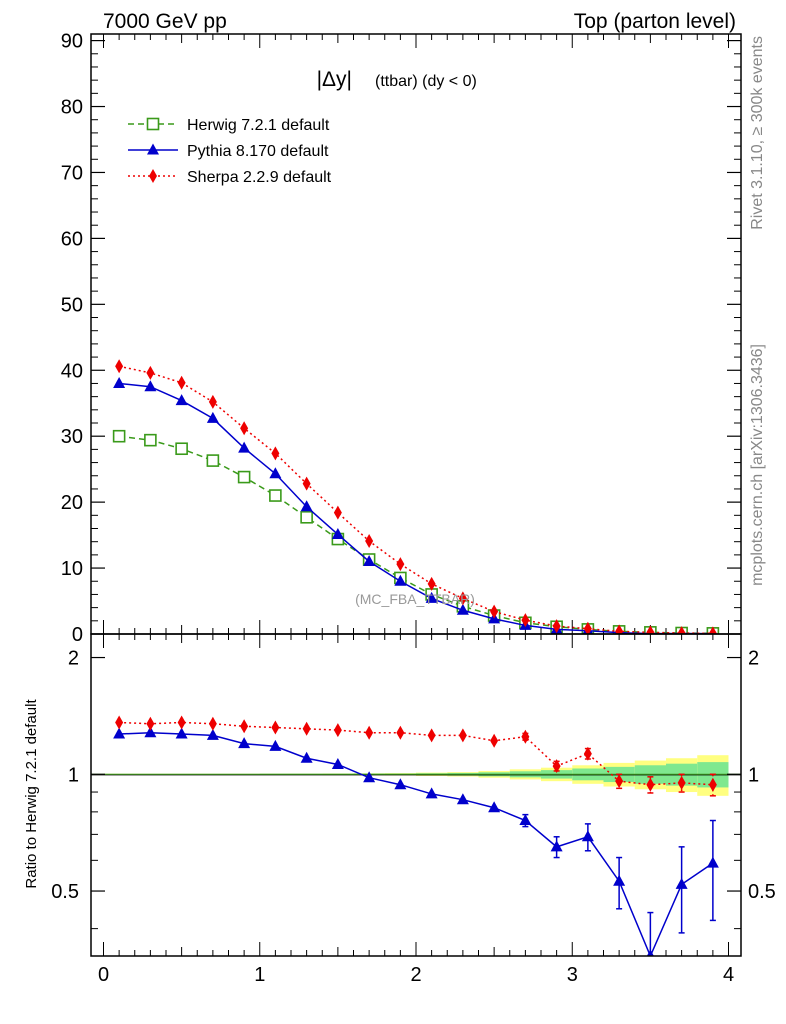 This screenshot has height=1024, width=786. What do you see at coordinates (757, 465) in the screenshot?
I see `mcplots-label: mcplots.cern.ch [arXiv:1306.3436]` at bounding box center [757, 465].